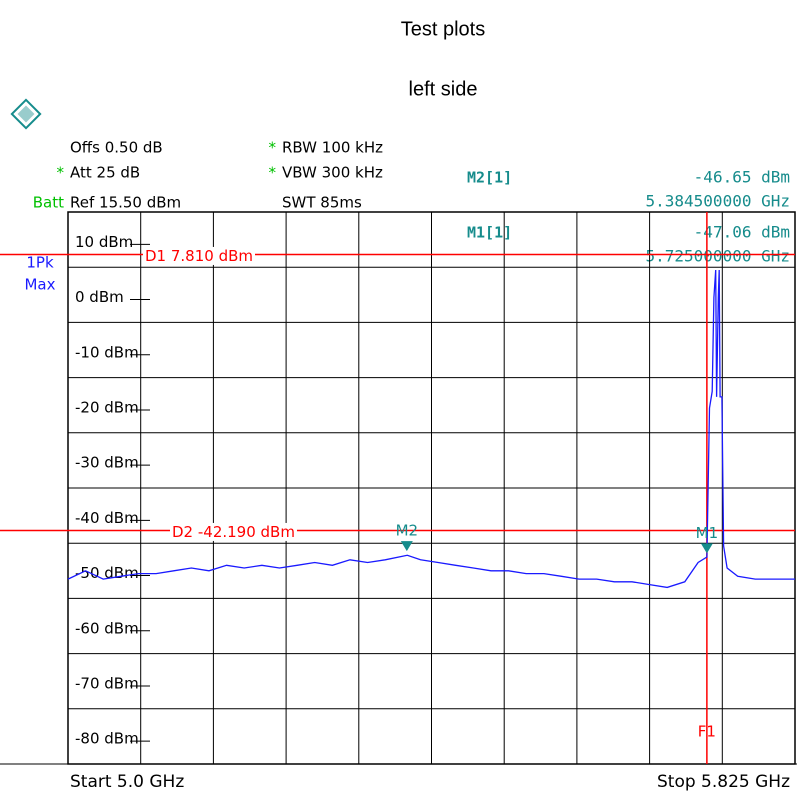 This screenshot has height=794, width=797. I want to click on readout-level: -47.06 dBm, so click(742, 232).